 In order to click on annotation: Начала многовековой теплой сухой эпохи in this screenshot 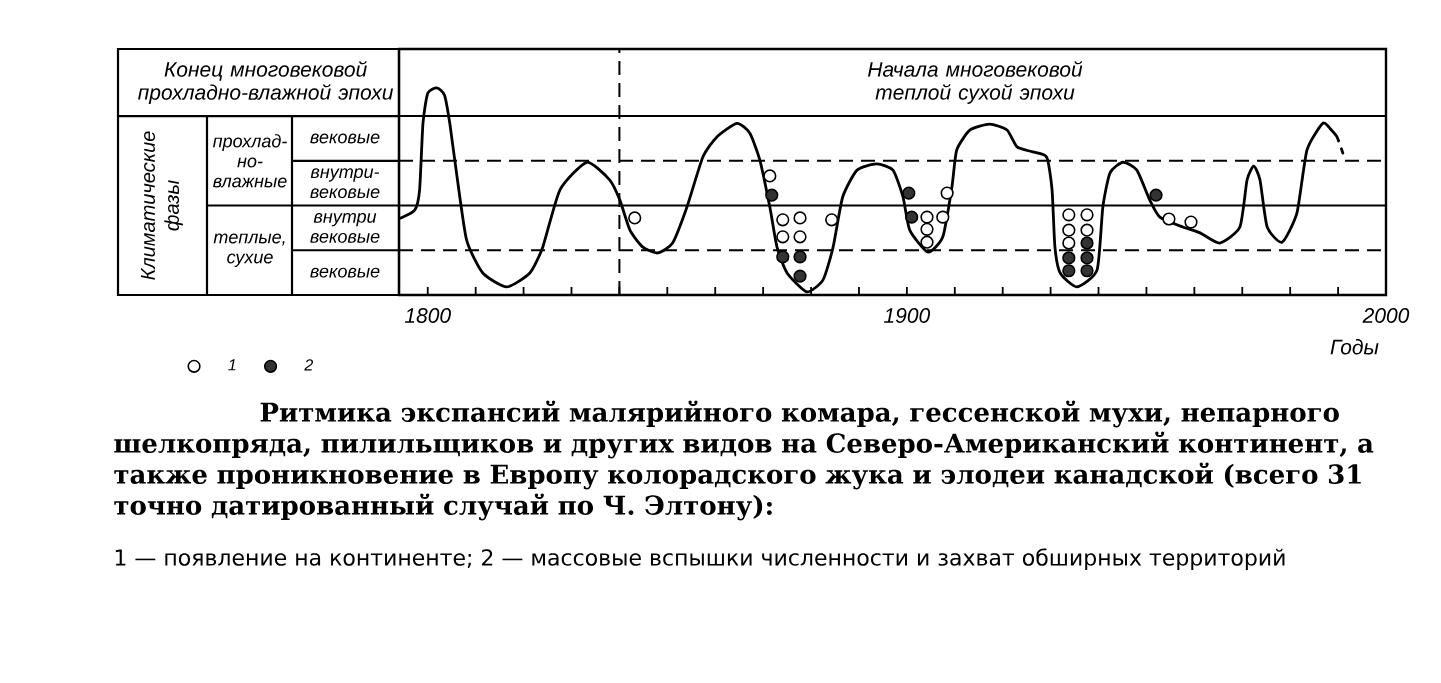, I will do `click(975, 82)`.